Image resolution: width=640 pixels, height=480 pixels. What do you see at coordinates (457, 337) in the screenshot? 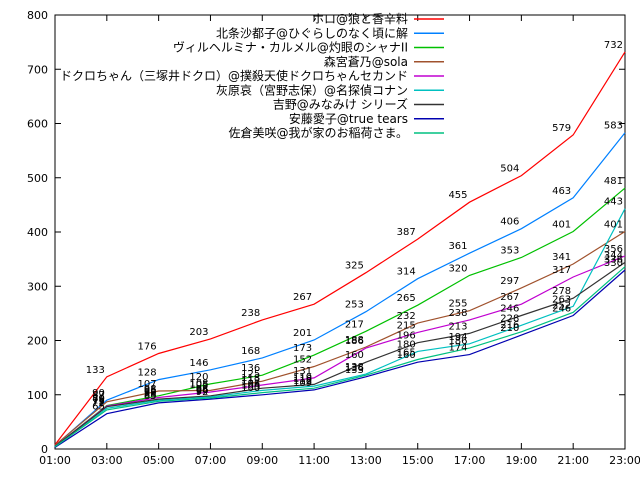
I see `value-label-s5: 194` at bounding box center [457, 337].